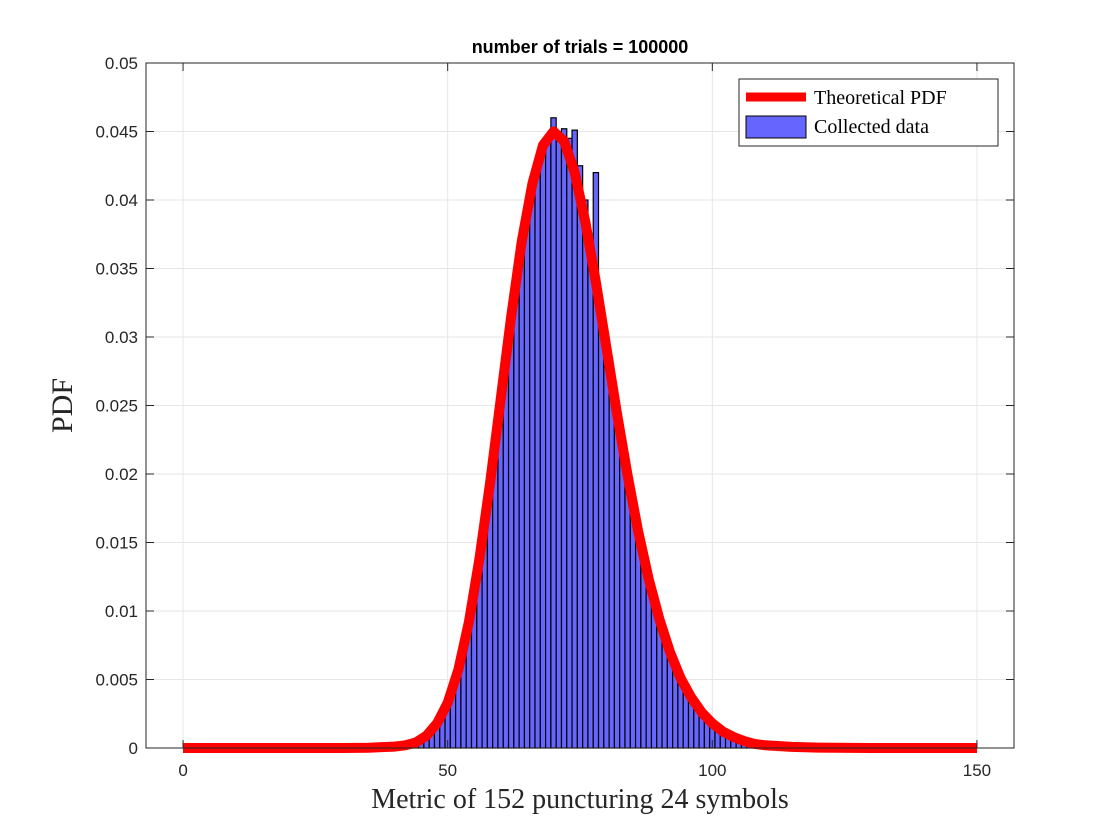 This screenshot has height=840, width=1120. What do you see at coordinates (776, 127) in the screenshot?
I see `legend-swatch-collected-data` at bounding box center [776, 127].